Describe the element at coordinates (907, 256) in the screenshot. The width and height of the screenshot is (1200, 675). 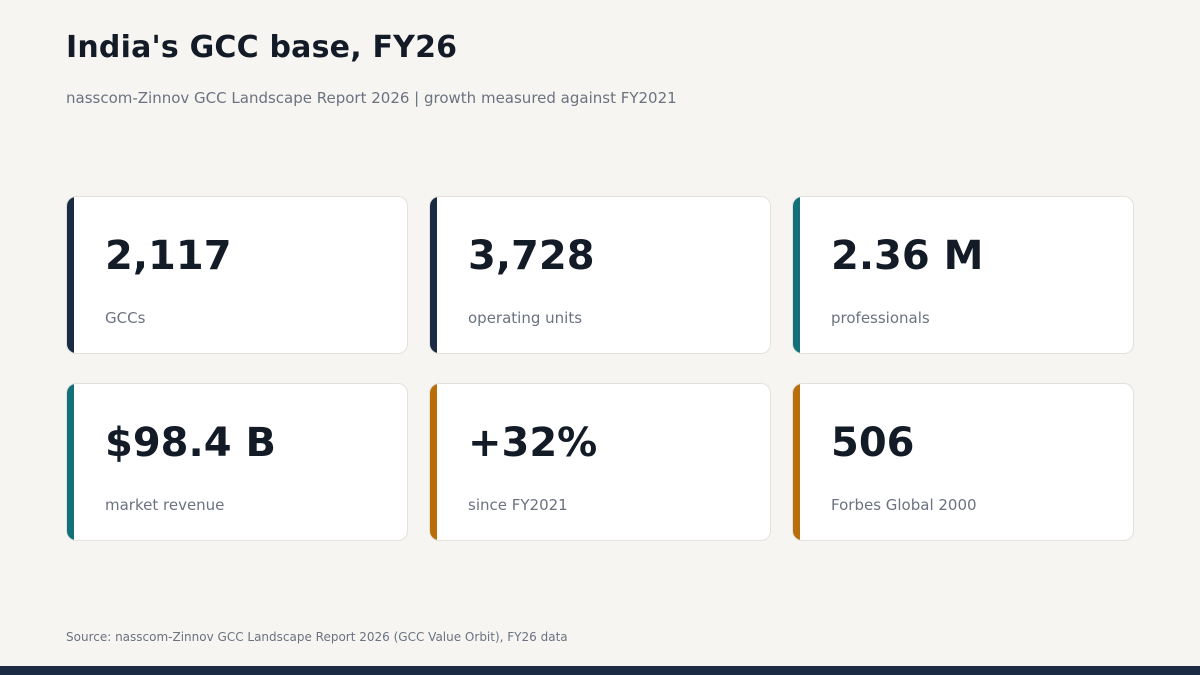
I see `kpi-value: 2.36 M` at that location.